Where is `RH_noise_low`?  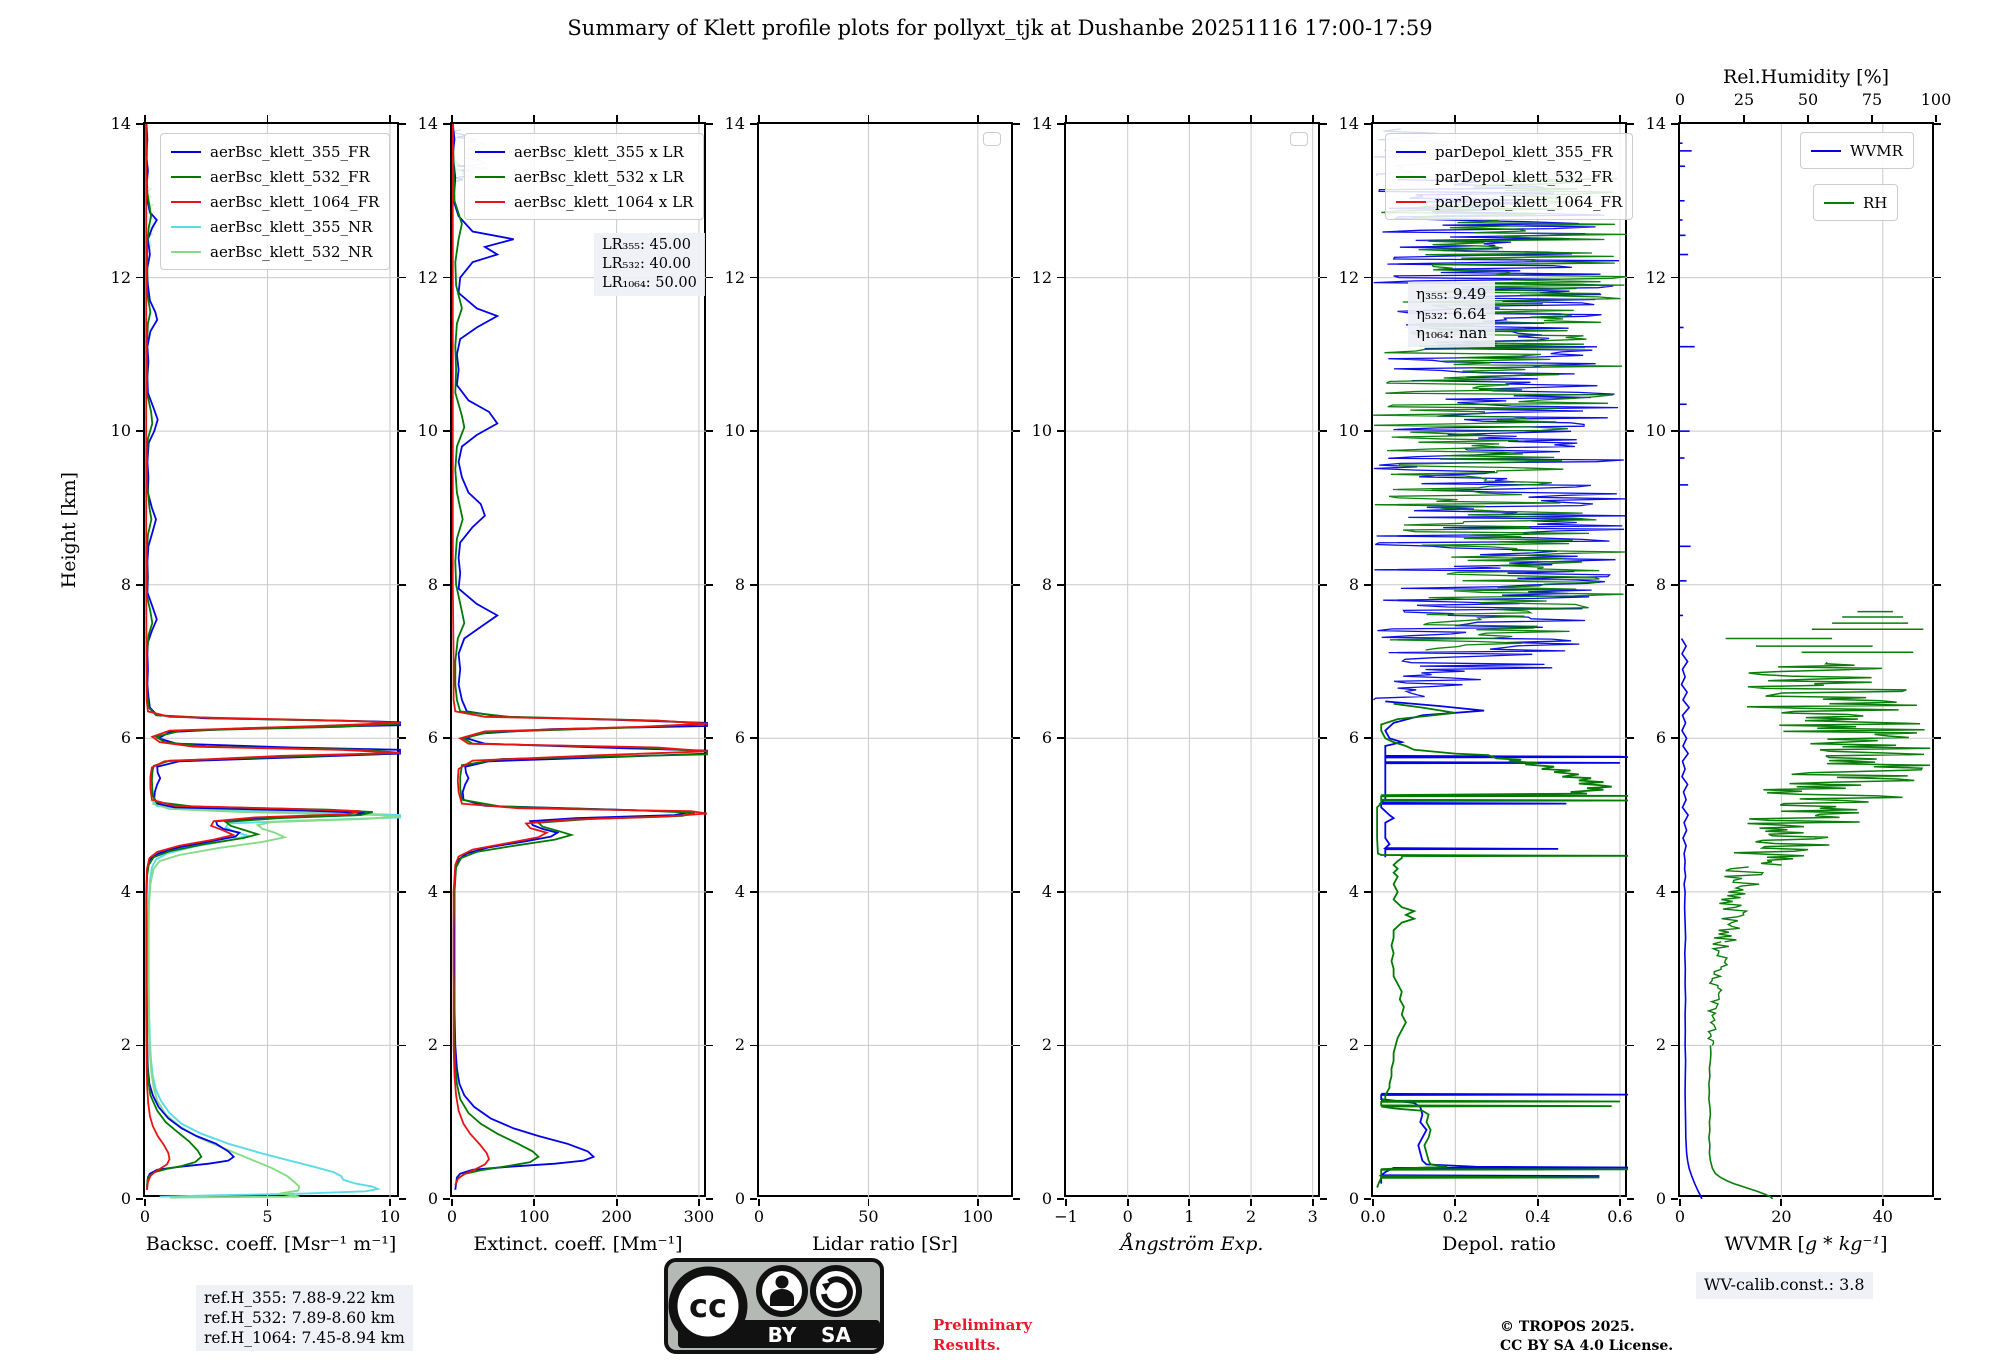
RH_noise_low is located at coordinates (1717, 993).